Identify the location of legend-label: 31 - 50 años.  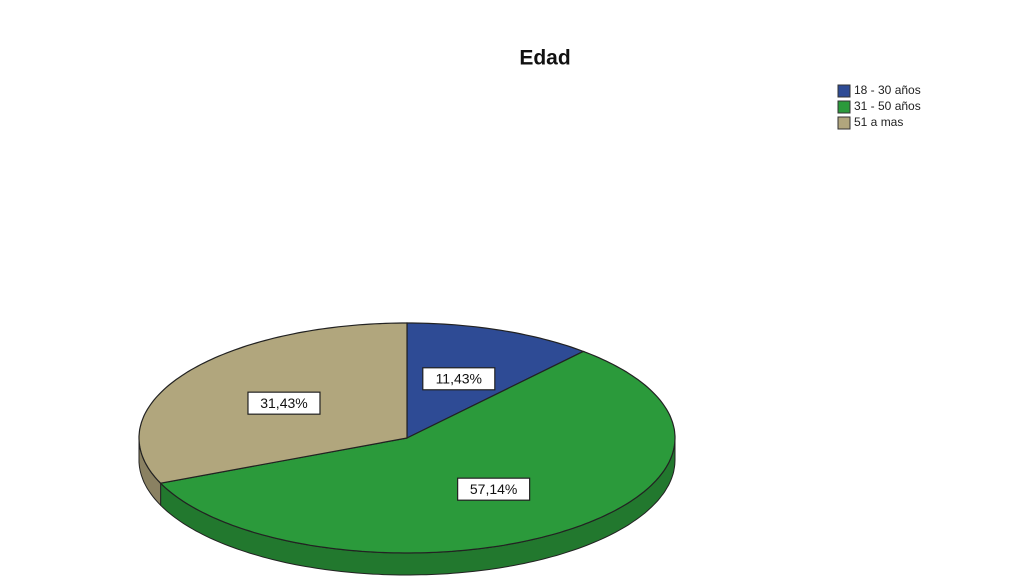
(887, 106).